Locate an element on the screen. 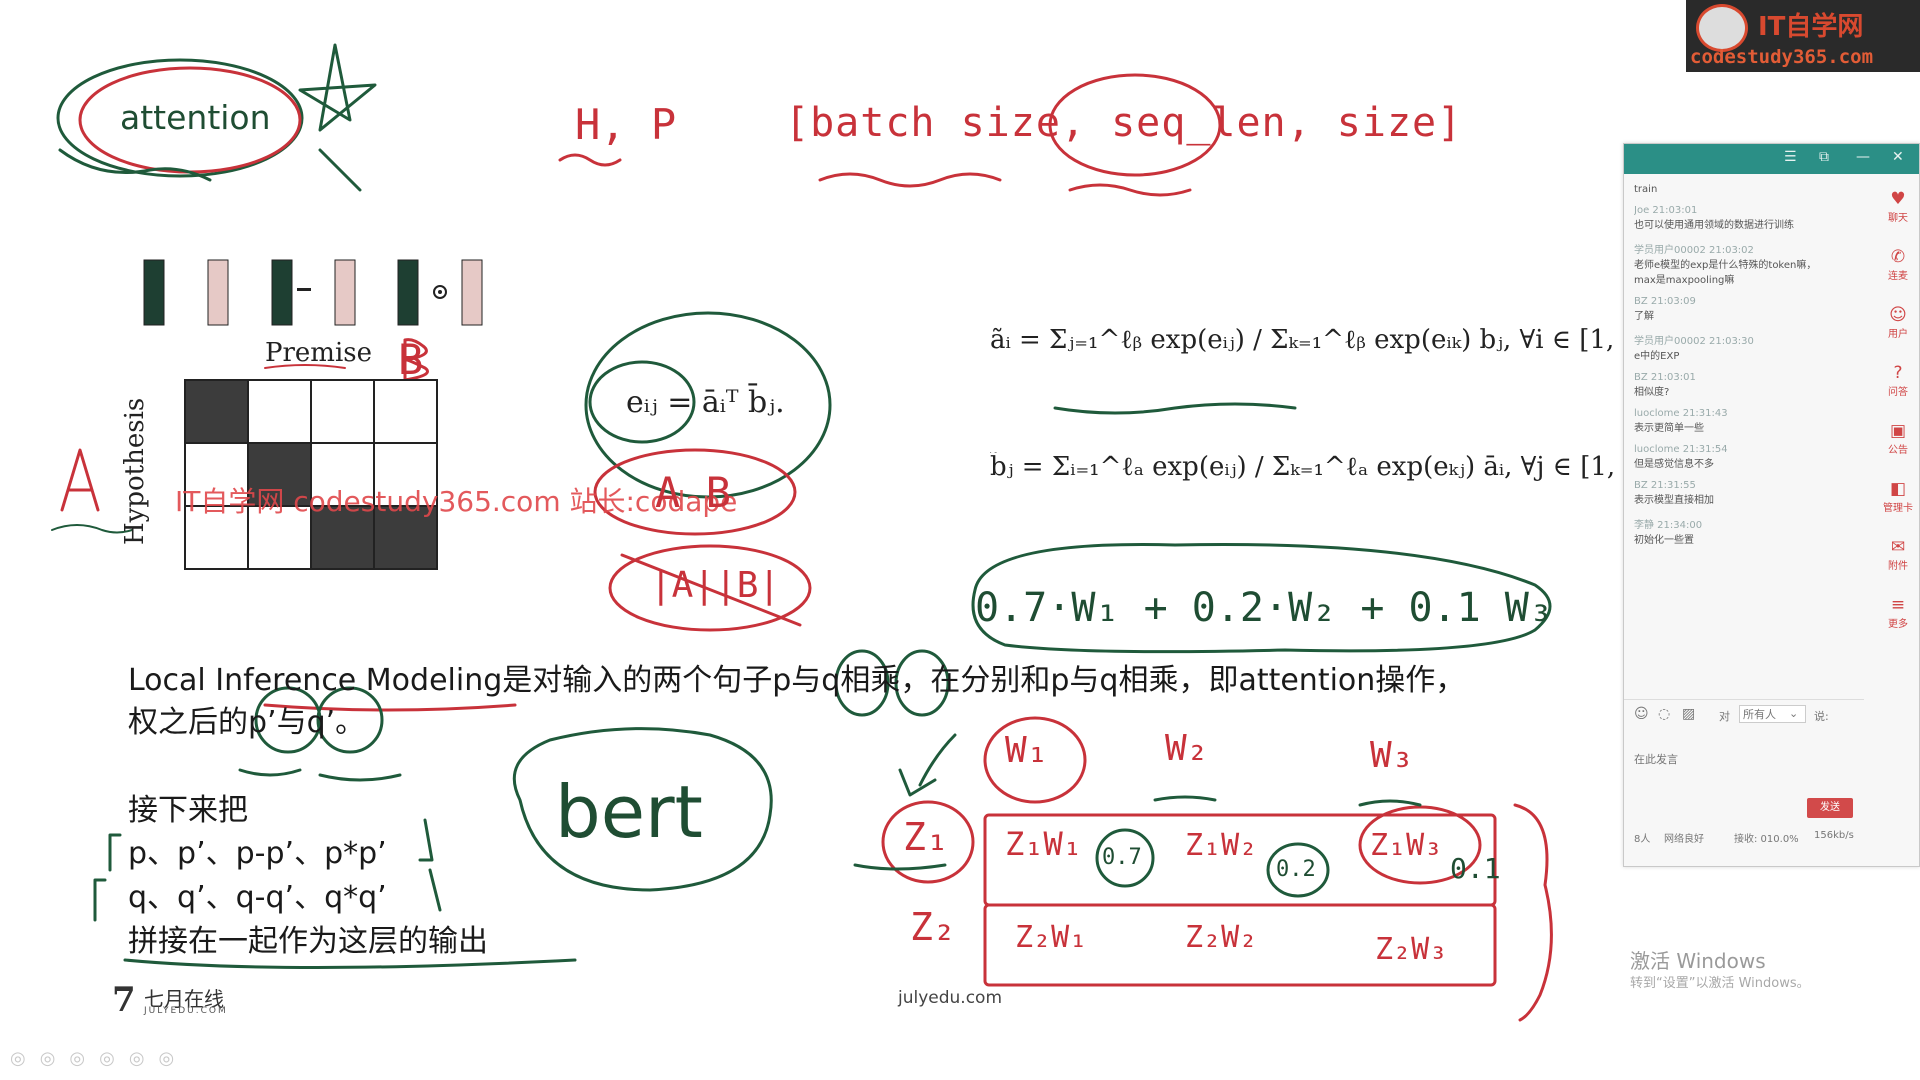 Image resolution: width=1920 pixels, height=1080 pixels. body-line-6: 拼接在一起作为这层的输出 is located at coordinates (308, 941).